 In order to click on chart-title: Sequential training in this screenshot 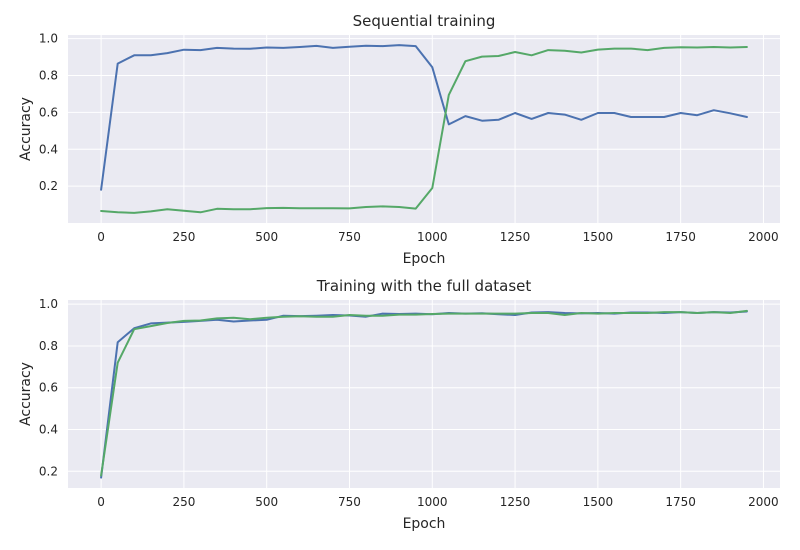, I will do `click(424, 21)`.